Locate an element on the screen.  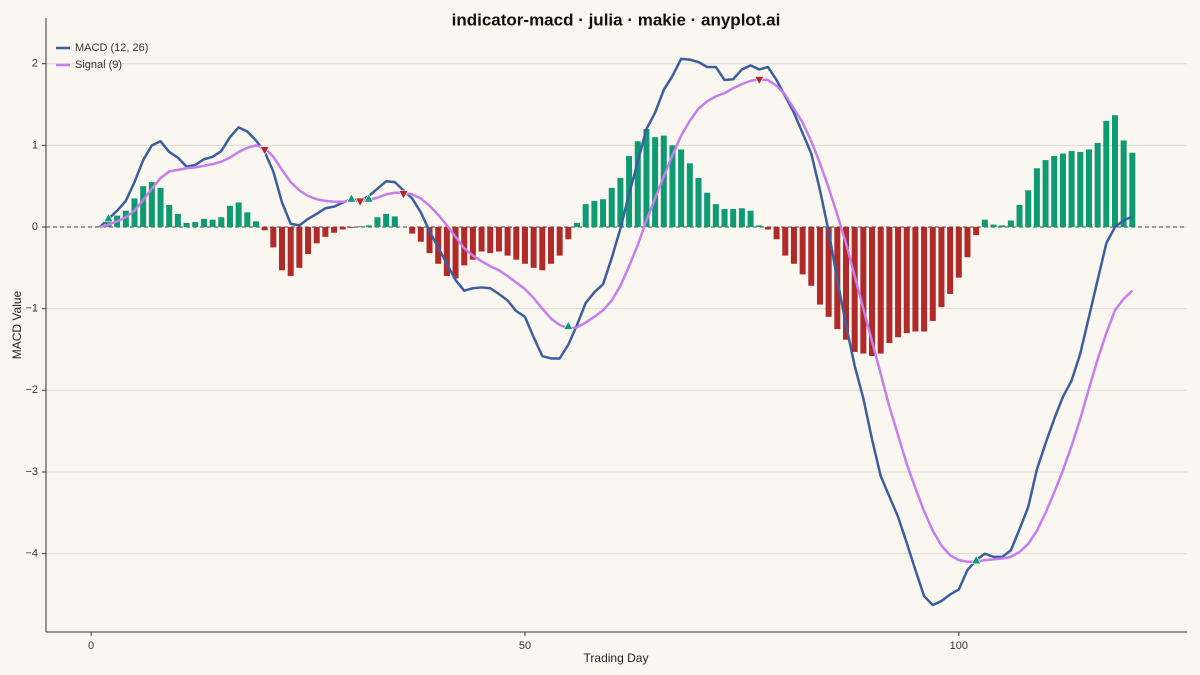
y-tick-label: −4 is located at coordinates (31, 554).